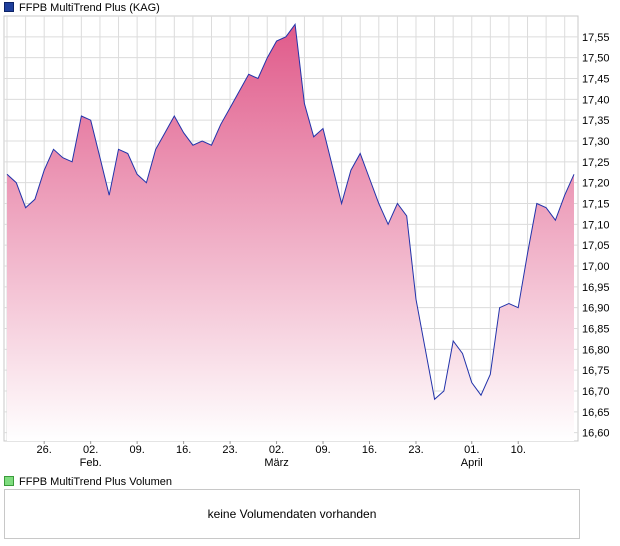 The width and height of the screenshot is (620, 546). I want to click on y-tick-label: 17,25, so click(596, 163).